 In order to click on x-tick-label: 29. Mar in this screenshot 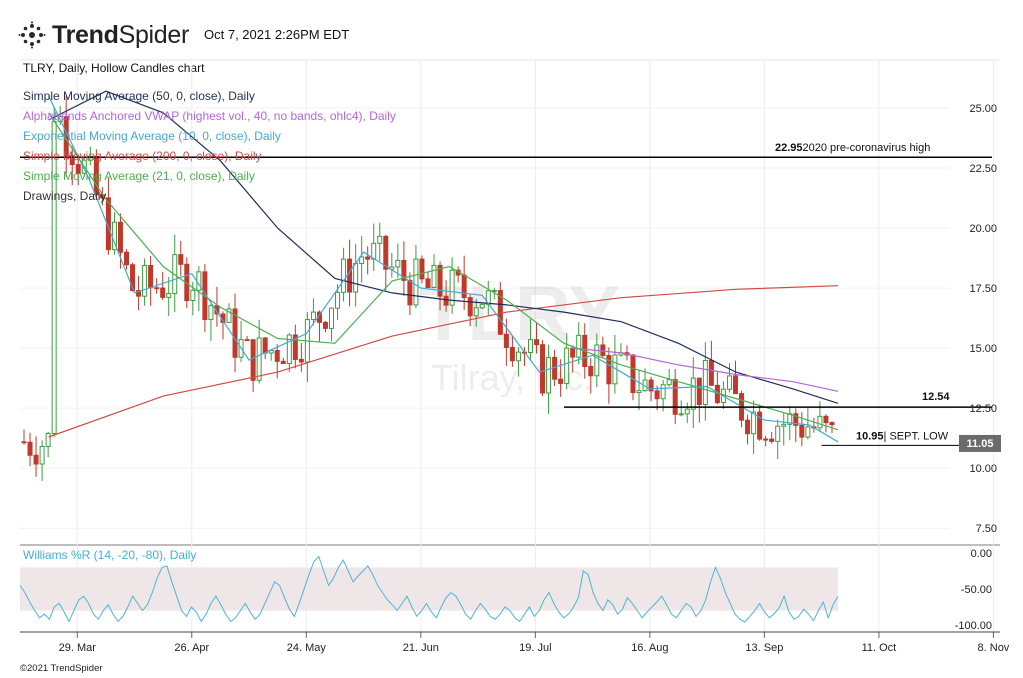, I will do `click(78, 648)`.